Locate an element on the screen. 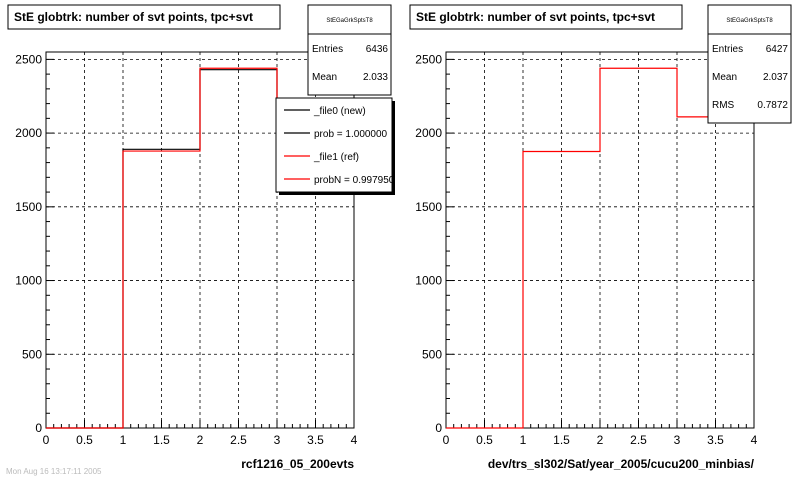 Image resolution: width=800 pixels, height=480 pixels. legend-entry: prob = 1.000000 is located at coordinates (351, 134).